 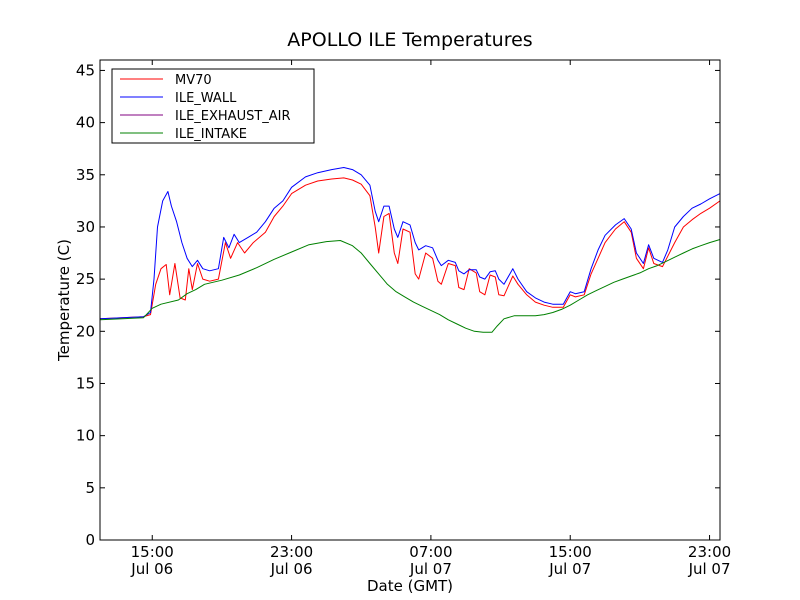 What do you see at coordinates (85, 175) in the screenshot?
I see `y-tick-label: 35` at bounding box center [85, 175].